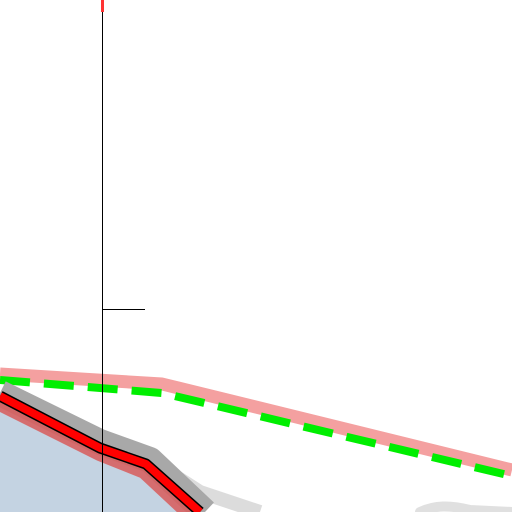 This screenshot has height=512, width=512. I want to click on light-gray-road-casing, so click(463, 506).